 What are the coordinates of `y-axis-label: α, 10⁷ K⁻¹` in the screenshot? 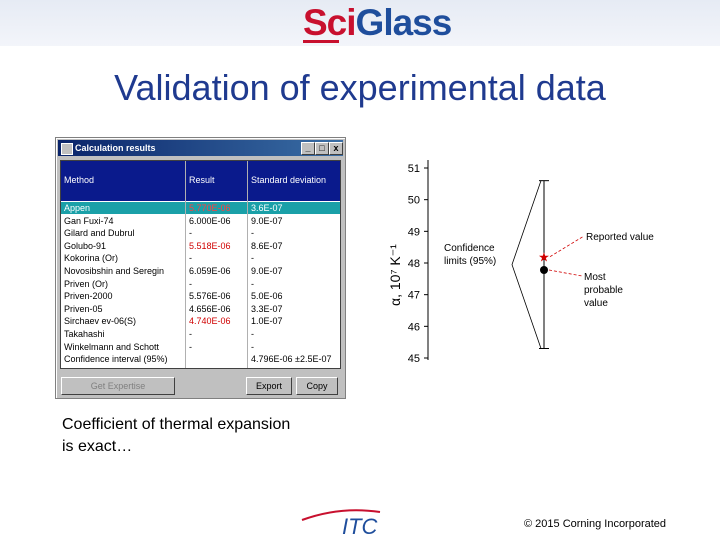 It's located at (395, 275).